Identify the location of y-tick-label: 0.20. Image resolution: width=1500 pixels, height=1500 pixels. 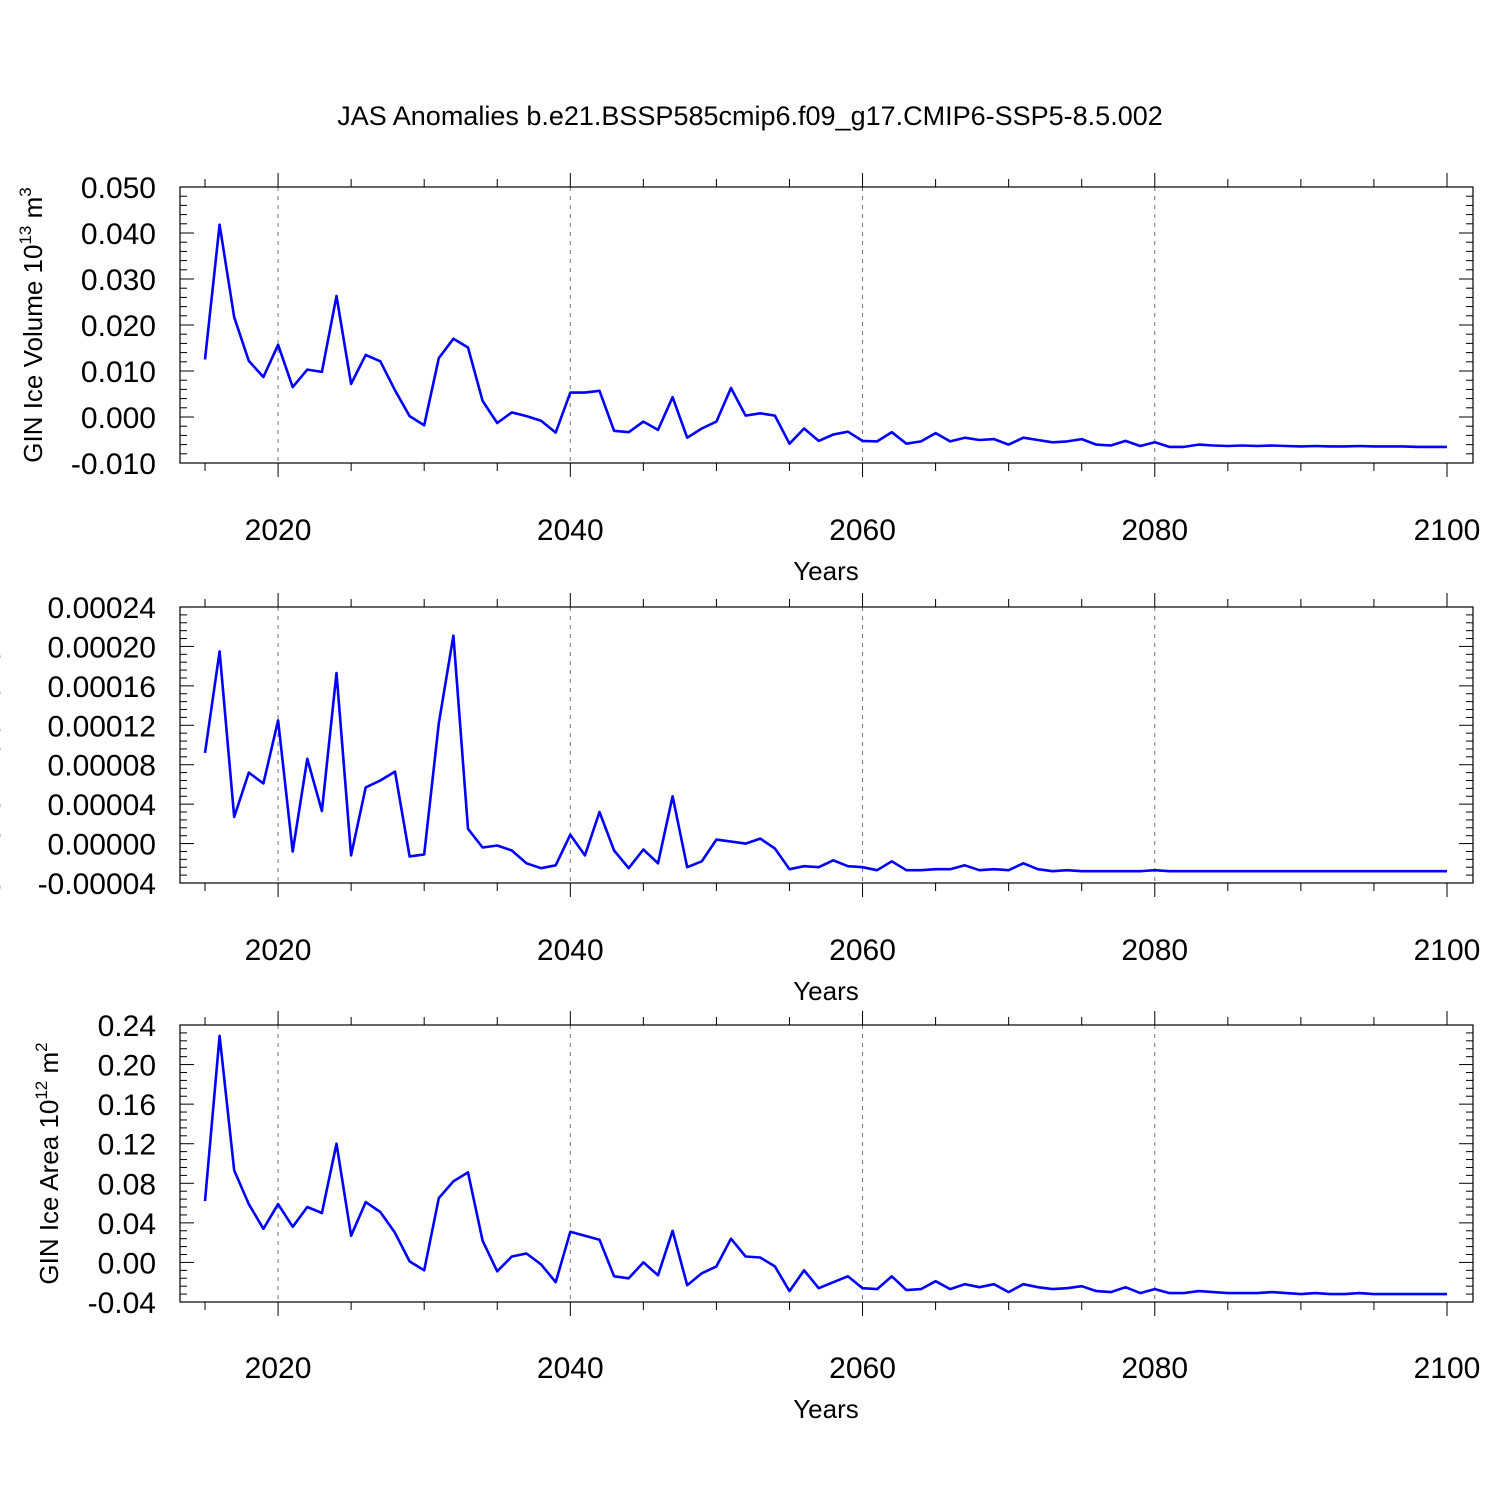
(127, 1066).